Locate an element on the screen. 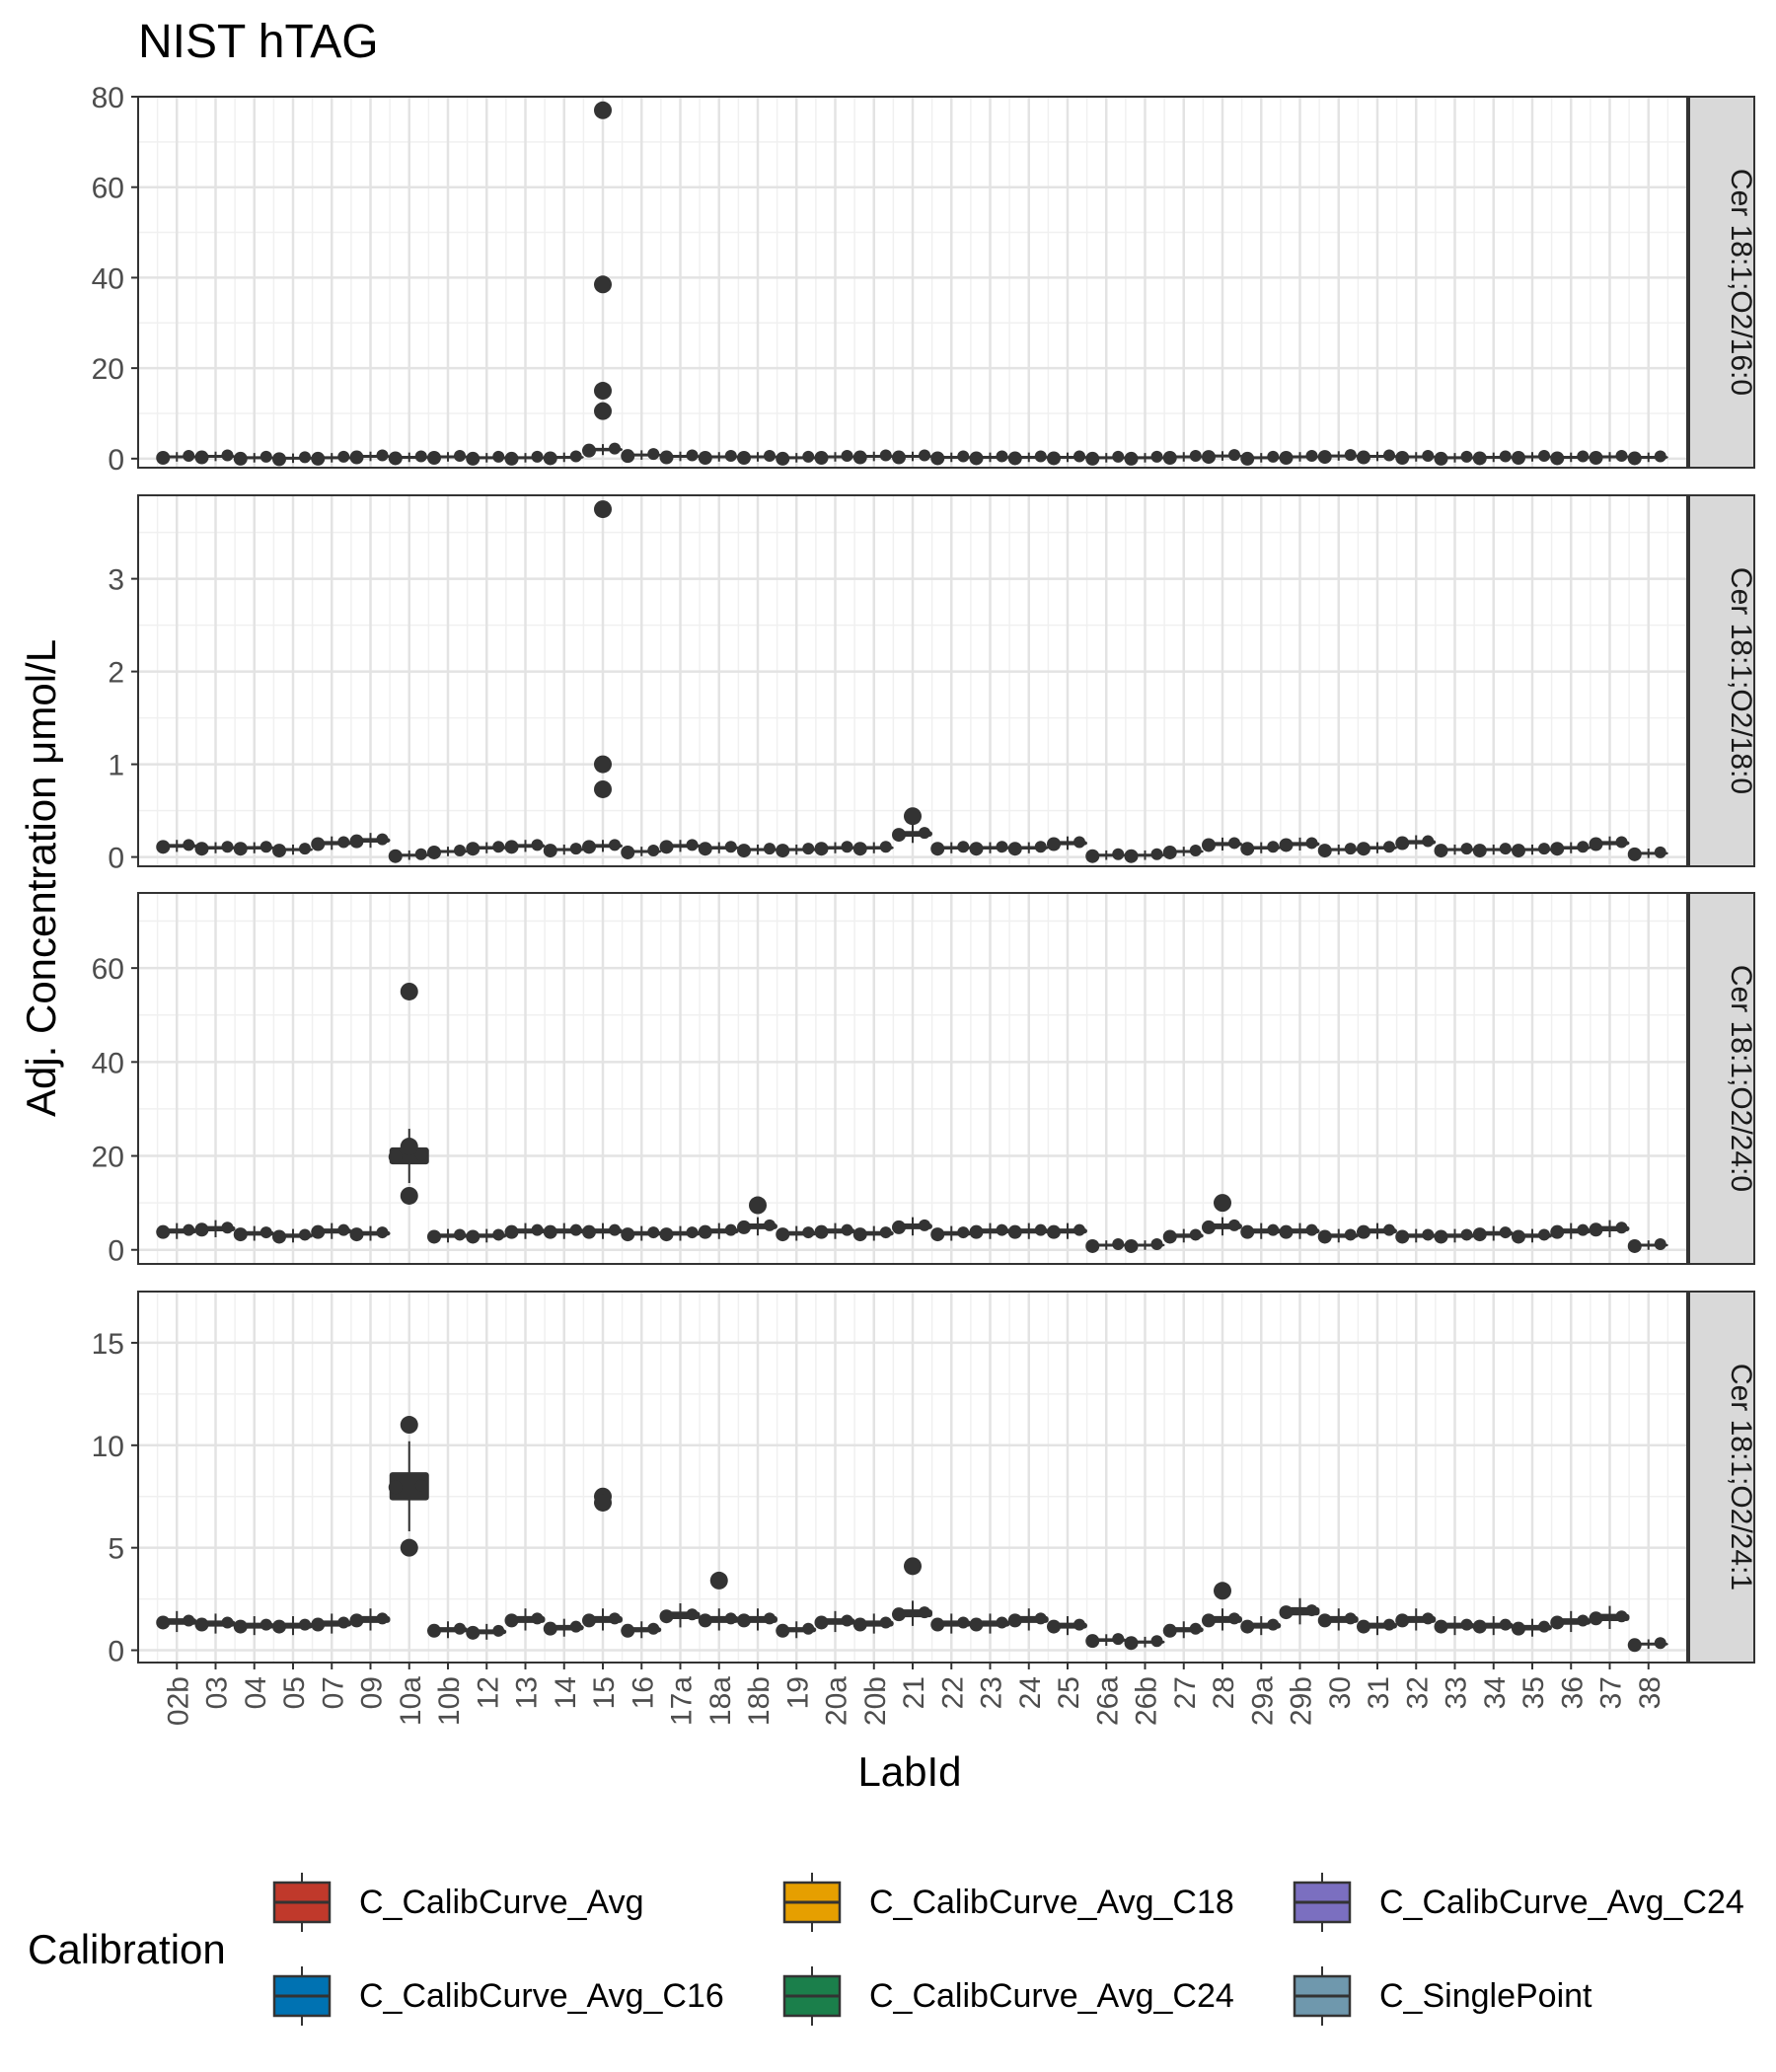 The height and width of the screenshot is (2072, 1776). x-axis-label: LabId is located at coordinates (909, 1772).